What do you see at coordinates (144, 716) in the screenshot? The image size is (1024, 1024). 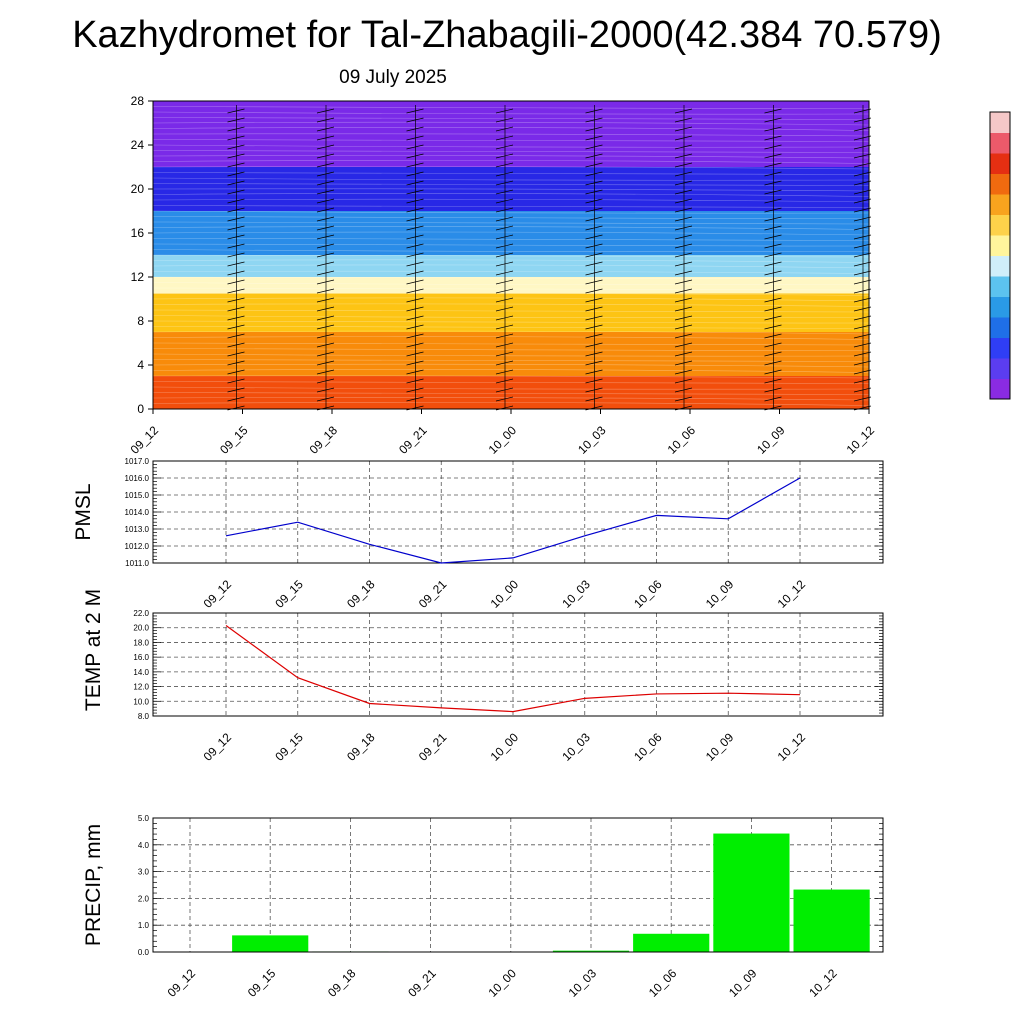 I see `y-tick-label: 8.0` at bounding box center [144, 716].